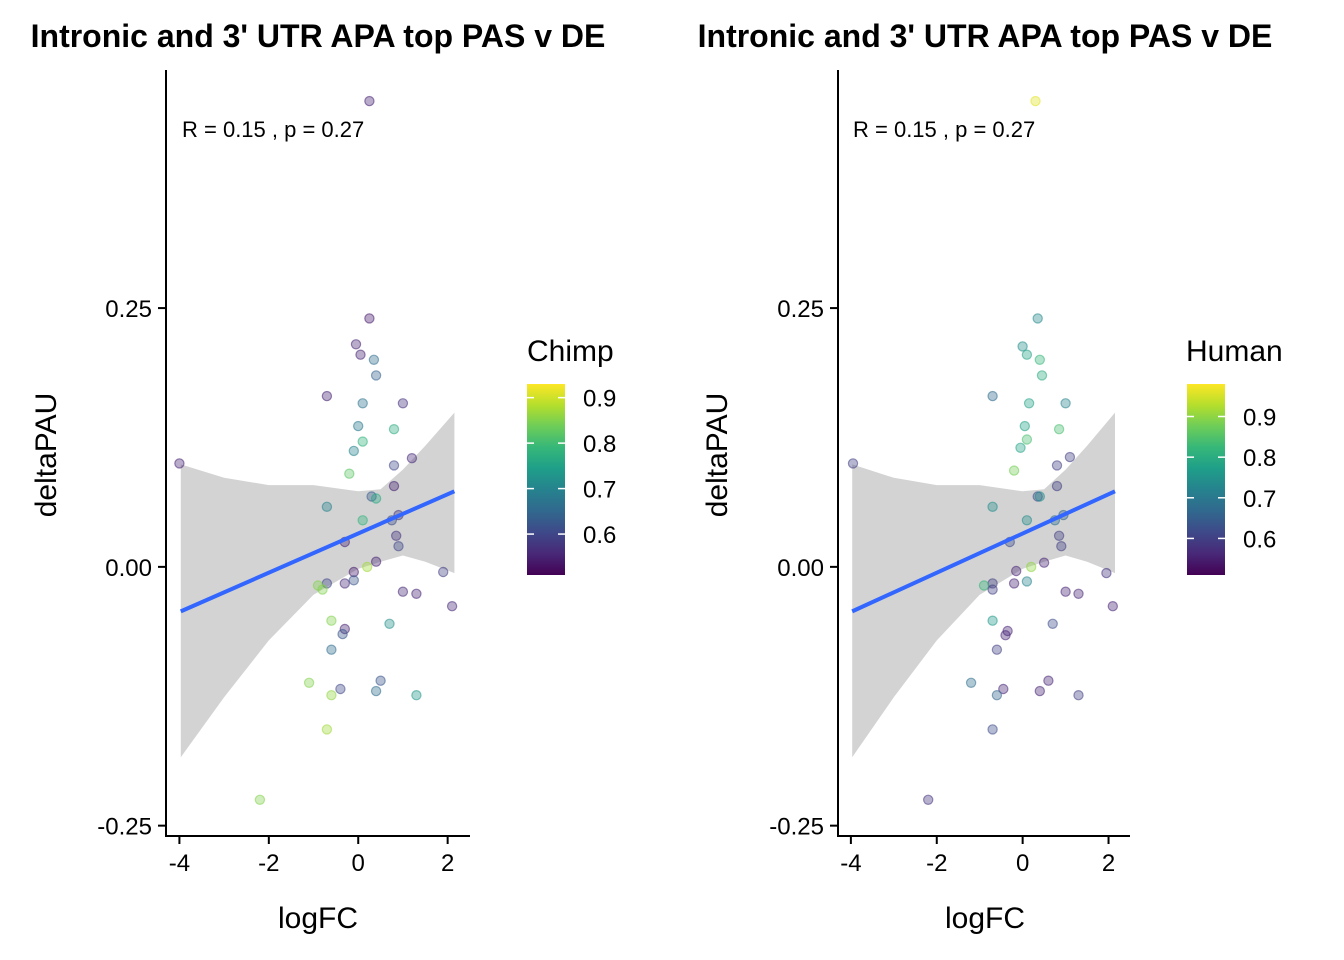 The image size is (1344, 960). What do you see at coordinates (571, 455) in the screenshot?
I see `color-legend: Chimp 0.6 0.7 0.8 0.9` at bounding box center [571, 455].